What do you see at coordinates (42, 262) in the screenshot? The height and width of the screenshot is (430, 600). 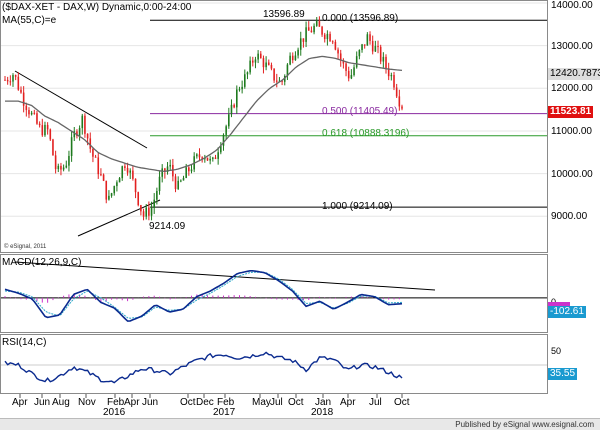 I see `macd-title: MACD(12,26,9,C)` at bounding box center [42, 262].